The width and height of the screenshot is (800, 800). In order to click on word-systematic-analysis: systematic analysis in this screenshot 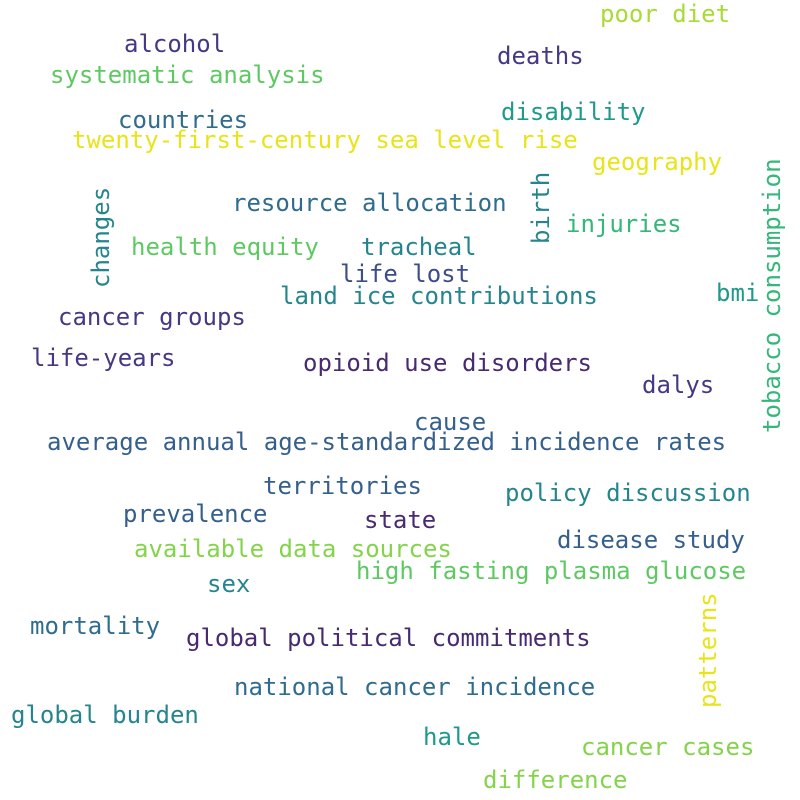, I will do `click(187, 75)`.